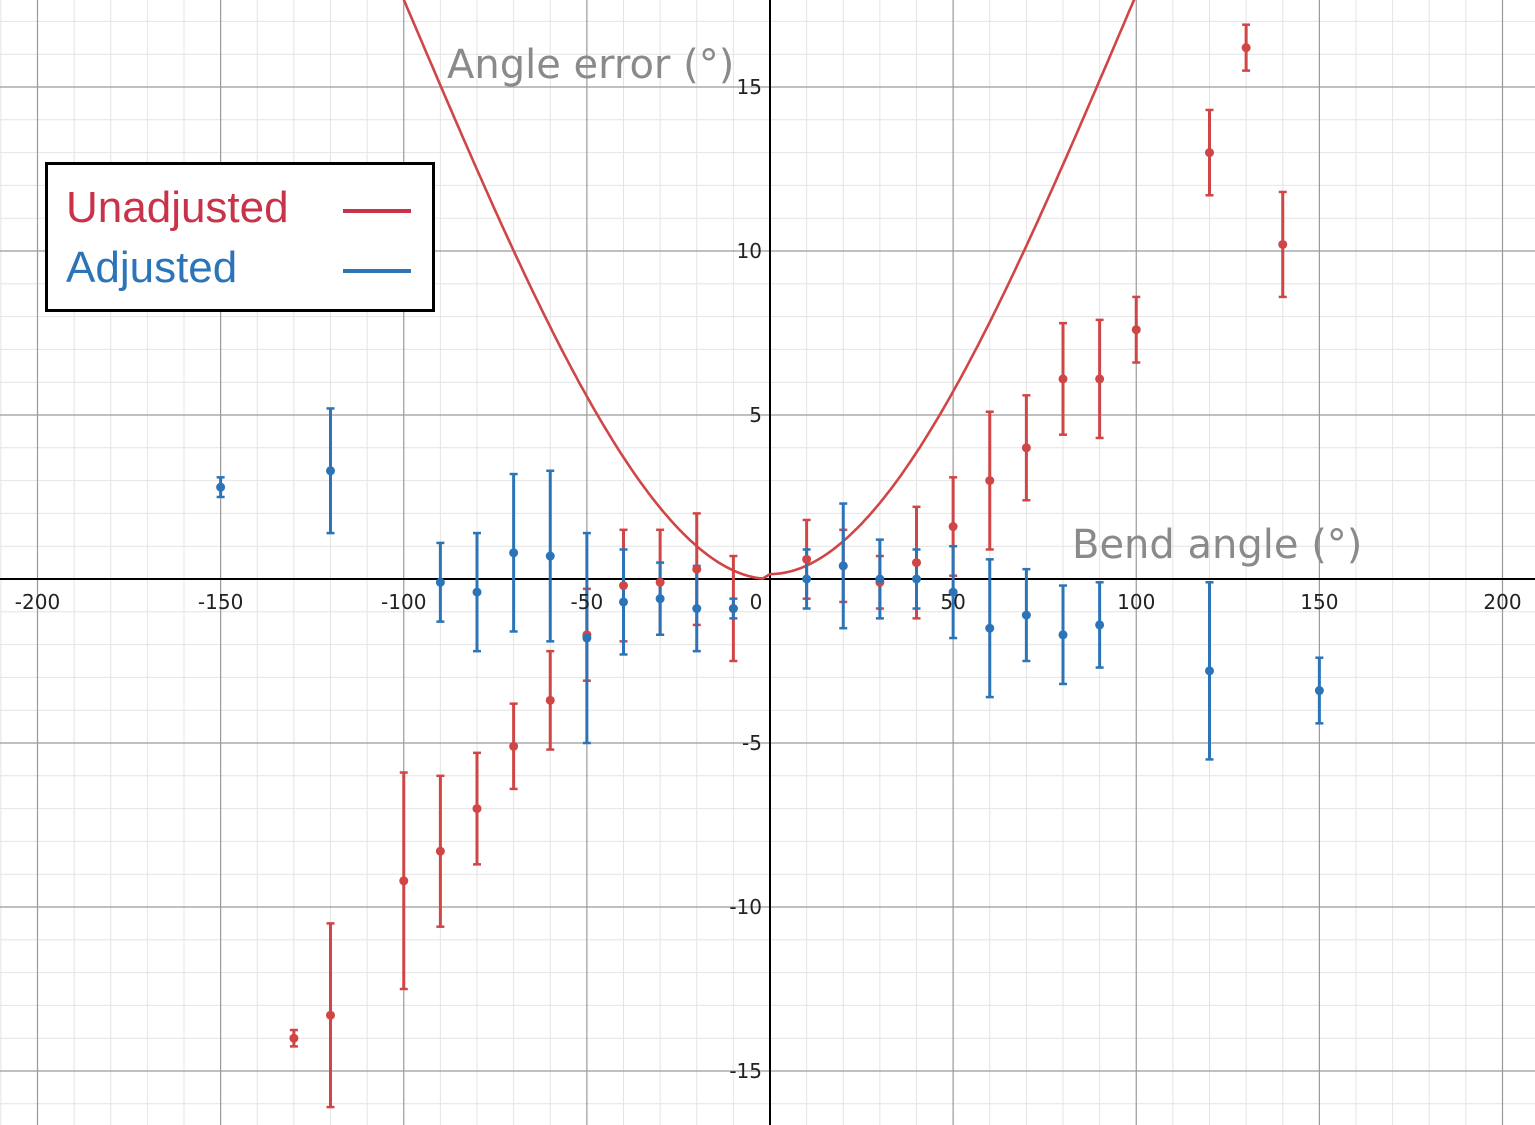  Describe the element at coordinates (756, 602) in the screenshot. I see `x-tick-label: 0` at that location.